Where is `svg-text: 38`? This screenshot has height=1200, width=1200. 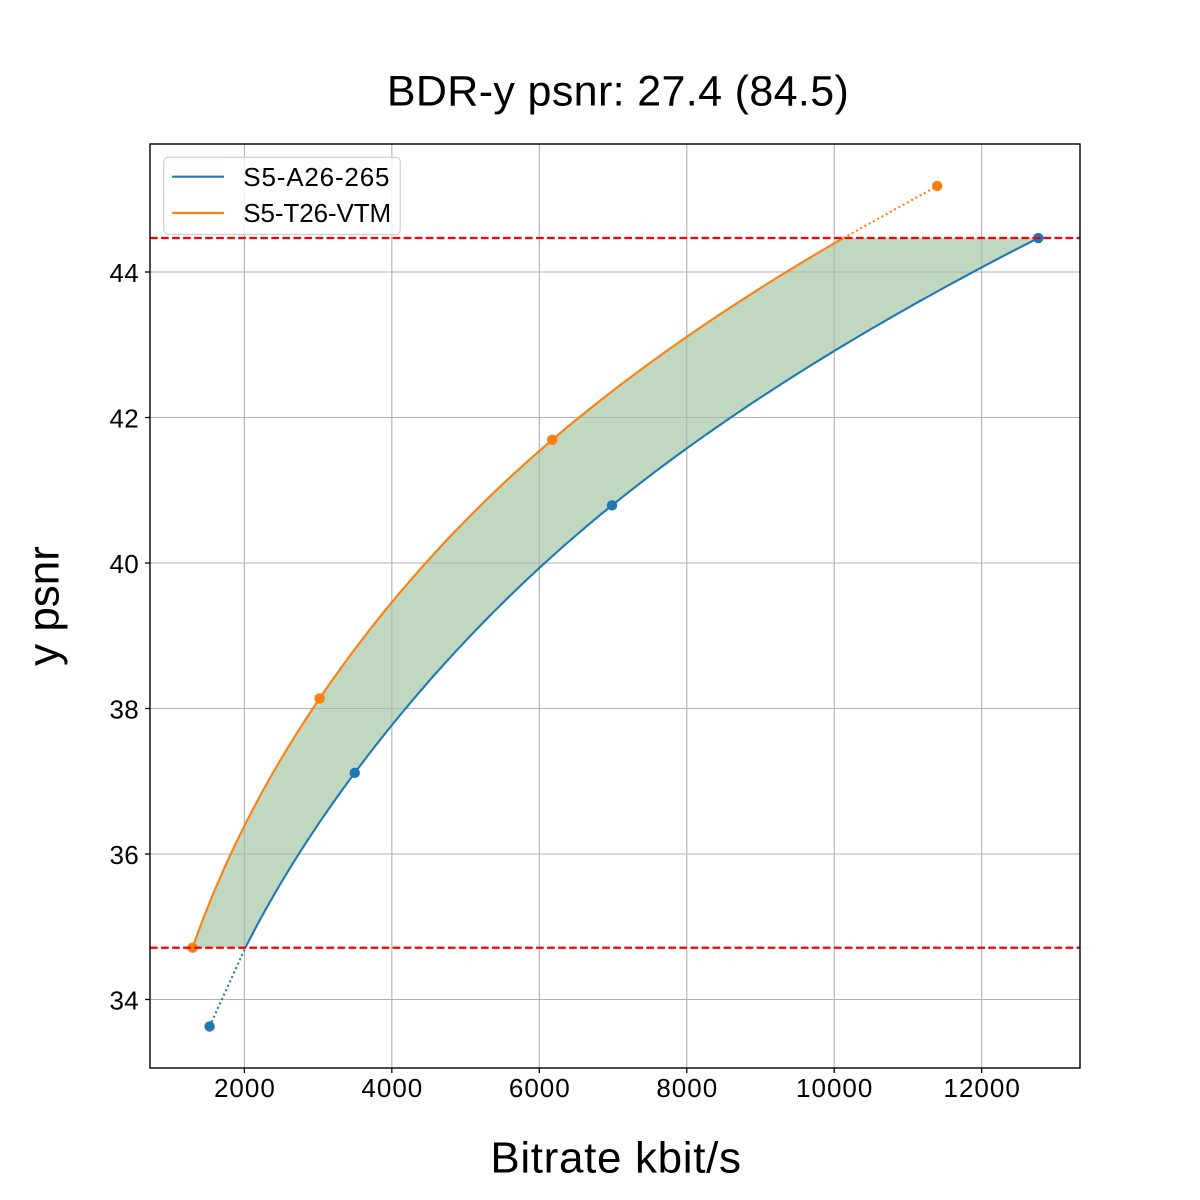
svg-text: 38 is located at coordinates (124, 709).